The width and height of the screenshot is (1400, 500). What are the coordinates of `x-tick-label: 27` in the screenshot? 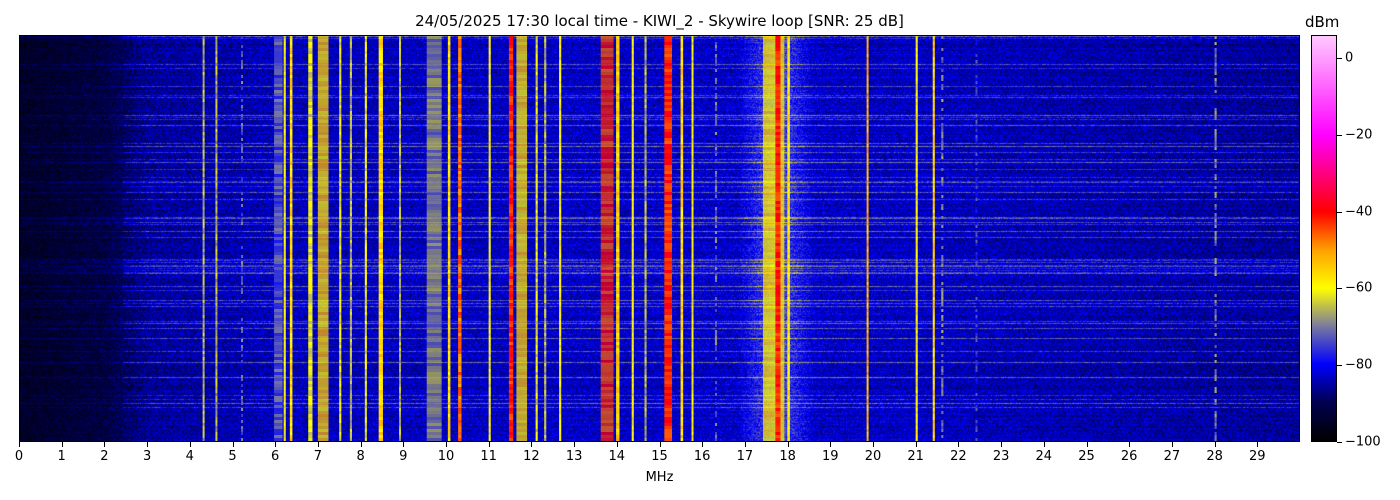 It's located at (1172, 456).